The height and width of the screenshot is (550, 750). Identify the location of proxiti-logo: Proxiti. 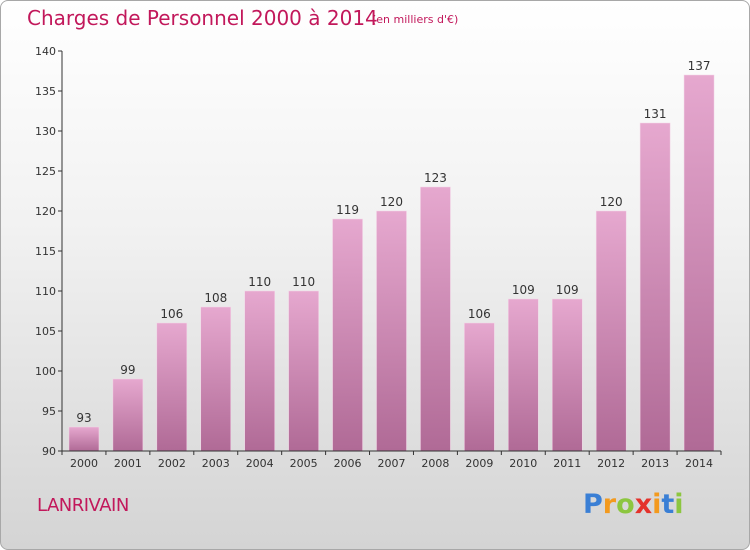
(633, 504).